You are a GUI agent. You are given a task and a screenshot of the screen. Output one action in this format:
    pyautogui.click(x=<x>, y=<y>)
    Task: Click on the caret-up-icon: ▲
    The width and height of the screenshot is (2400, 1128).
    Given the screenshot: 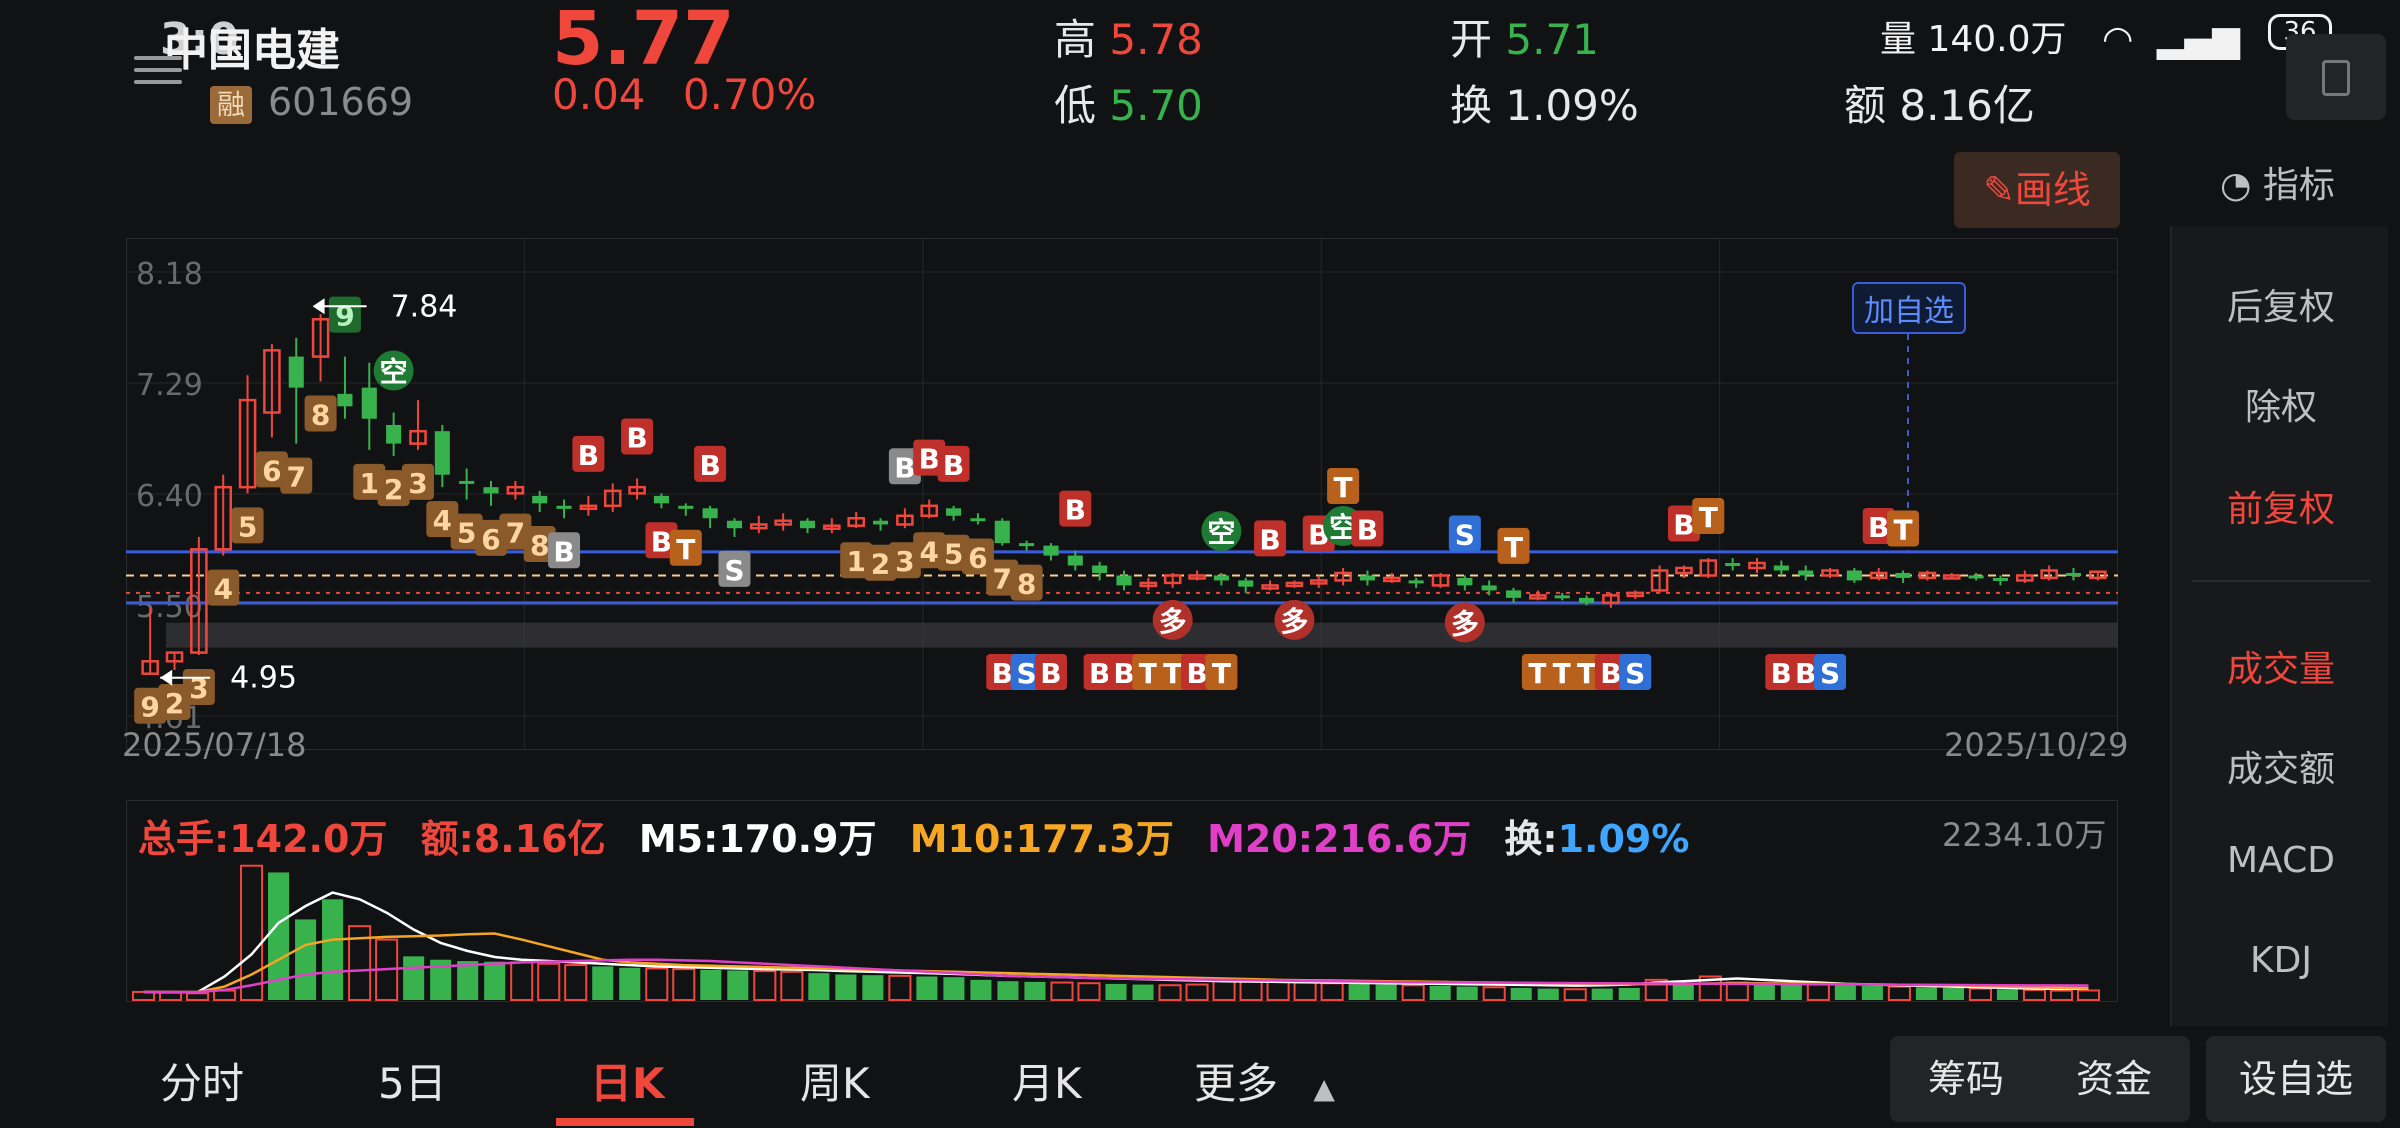 What is the action you would take?
    pyautogui.click(x=1324, y=1088)
    